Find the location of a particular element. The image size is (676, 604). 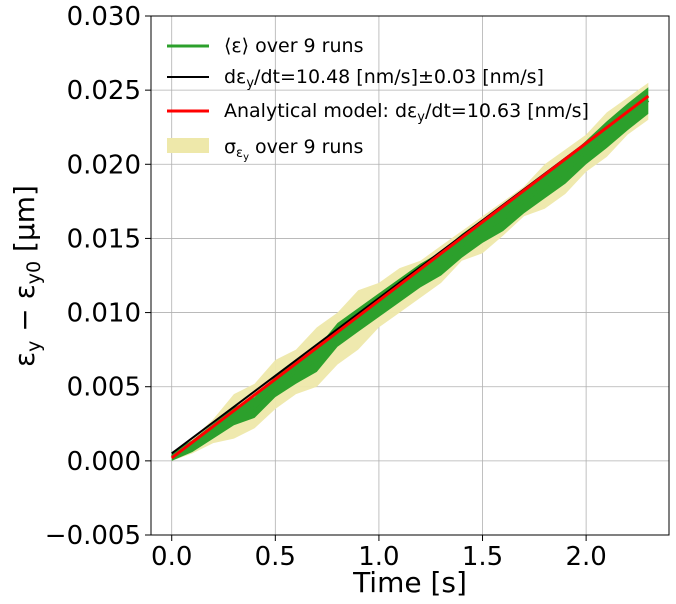

legend-label-fit: dεy/dt=10.48 [nm/s]±0.03 [nm/s] is located at coordinates (384, 78).